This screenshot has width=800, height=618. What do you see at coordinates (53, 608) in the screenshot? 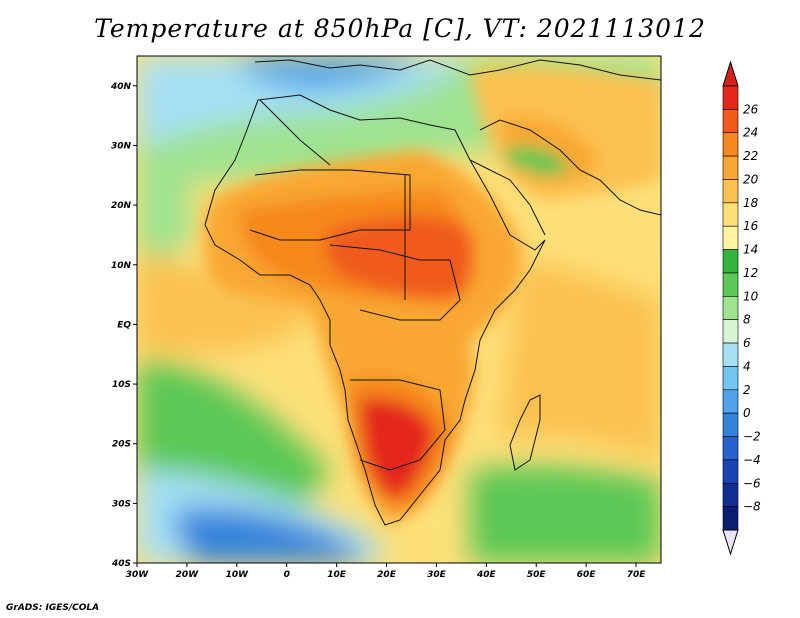
I see `grads-credit: GrADS: IGES/COLA` at bounding box center [53, 608].